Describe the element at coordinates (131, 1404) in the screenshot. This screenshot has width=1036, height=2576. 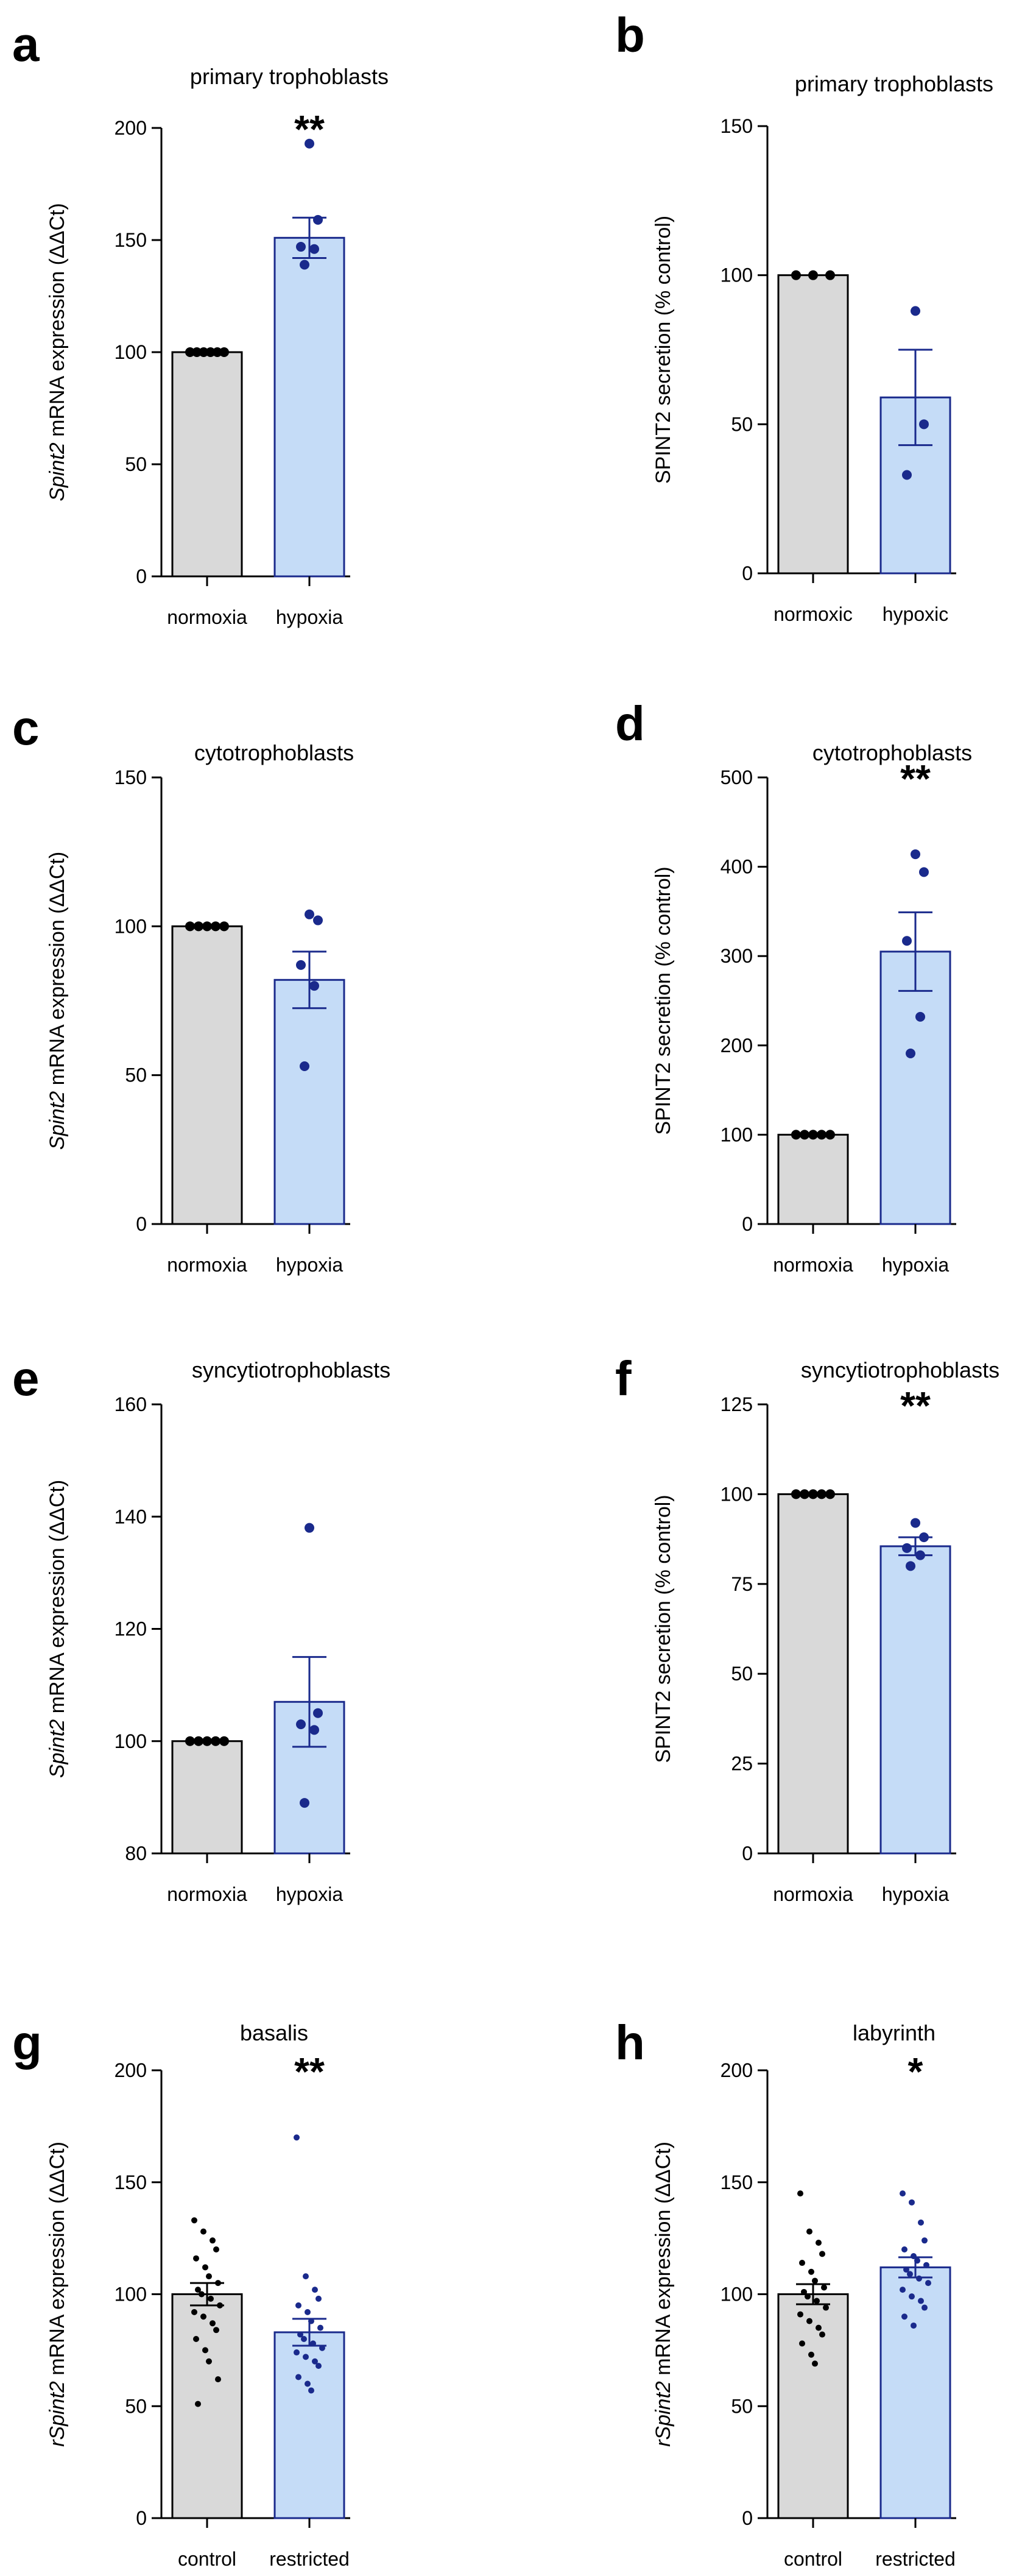
I see `y-tick-label: 160` at that location.